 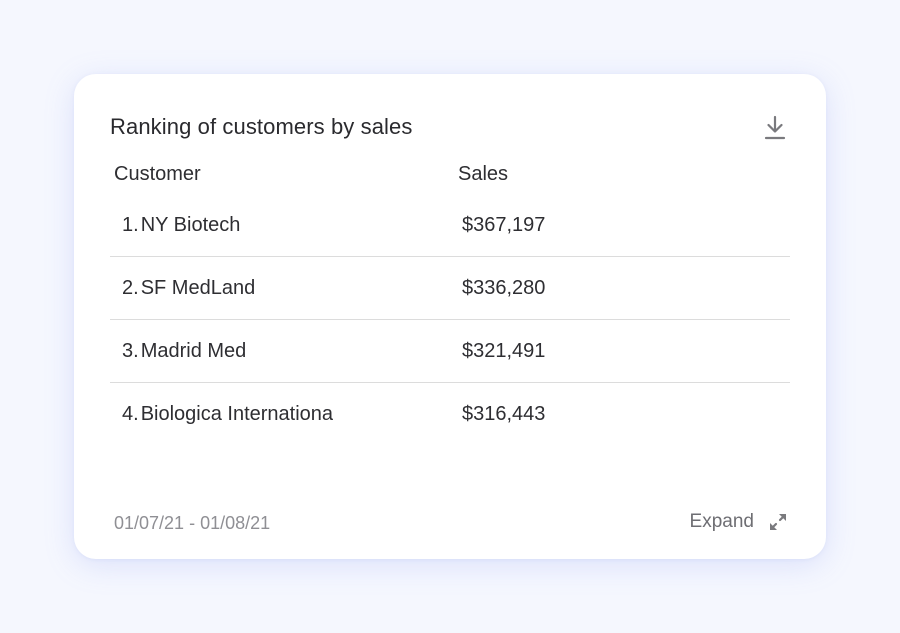 What do you see at coordinates (130, 350) in the screenshot?
I see `rank-number: 3.` at bounding box center [130, 350].